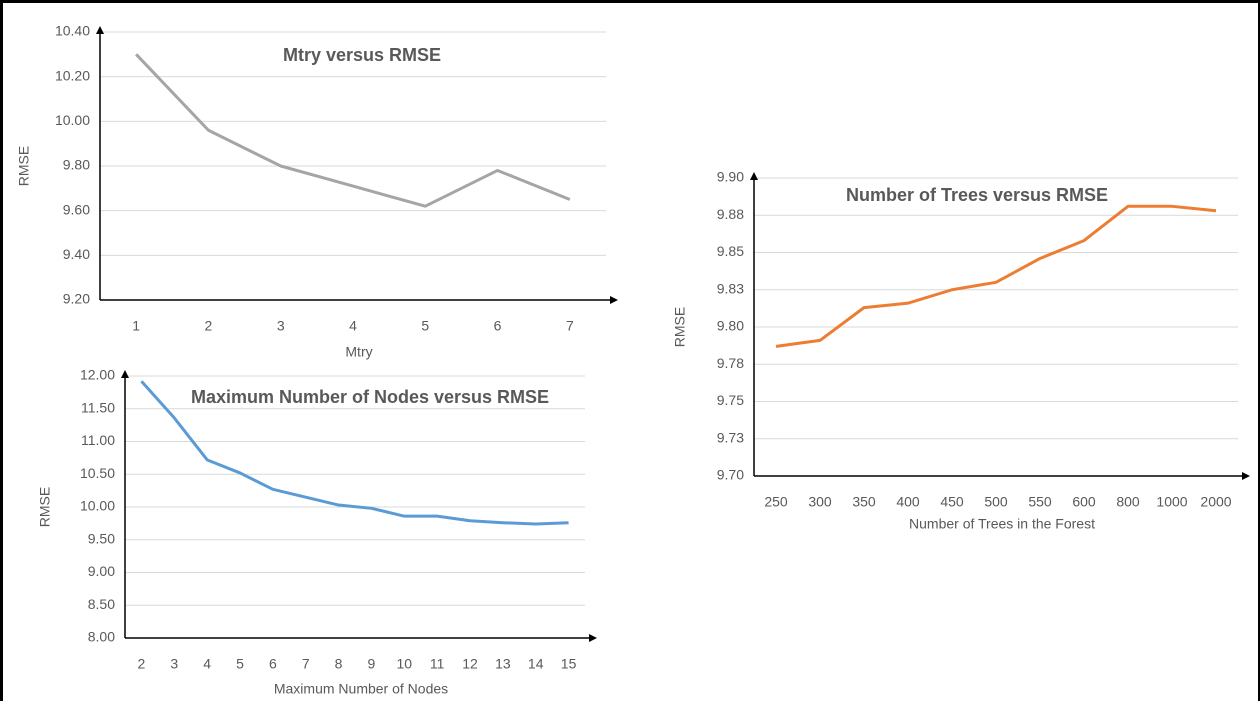 This screenshot has height=701, width=1260. Describe the element at coordinates (820, 502) in the screenshot. I see `x-tick-label: 300` at that location.